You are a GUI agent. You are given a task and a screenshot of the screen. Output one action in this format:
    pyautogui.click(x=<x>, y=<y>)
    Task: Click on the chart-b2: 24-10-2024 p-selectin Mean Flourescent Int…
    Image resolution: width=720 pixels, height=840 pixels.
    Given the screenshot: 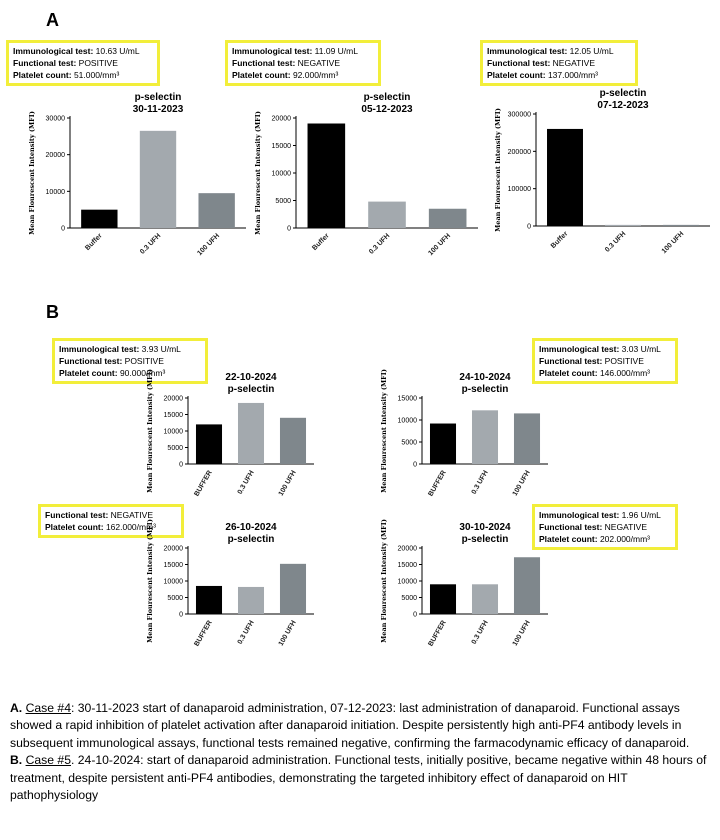 What is the action you would take?
    pyautogui.click(x=458, y=441)
    